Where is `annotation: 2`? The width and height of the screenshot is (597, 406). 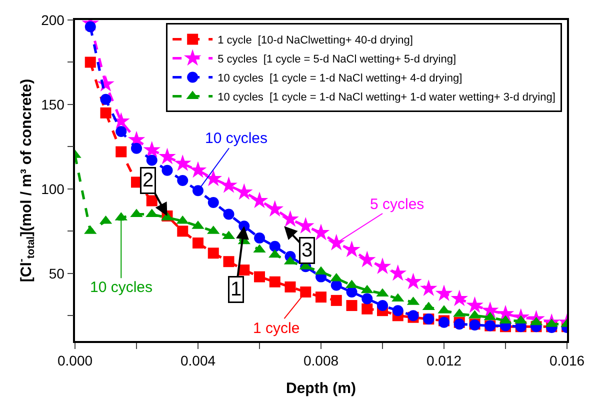 annotation: 2 is located at coordinates (148, 181).